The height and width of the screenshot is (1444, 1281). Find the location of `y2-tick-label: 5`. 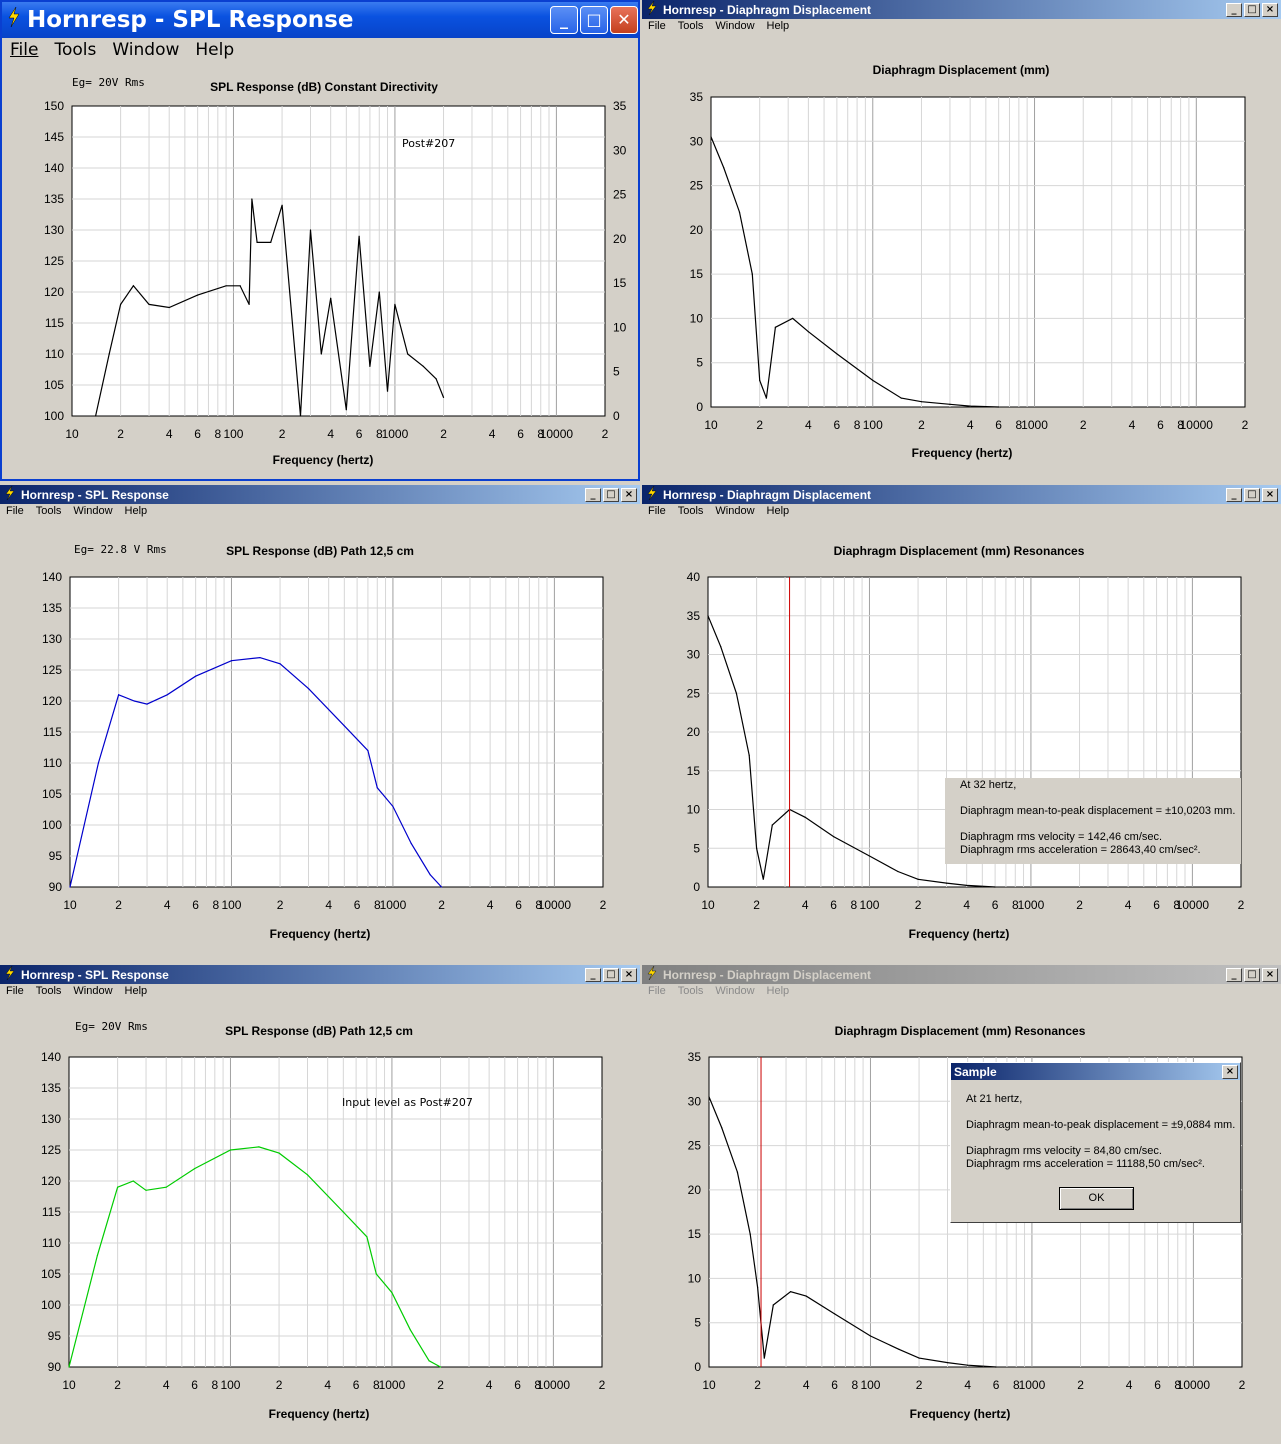

y2-tick-label: 5 is located at coordinates (616, 372).